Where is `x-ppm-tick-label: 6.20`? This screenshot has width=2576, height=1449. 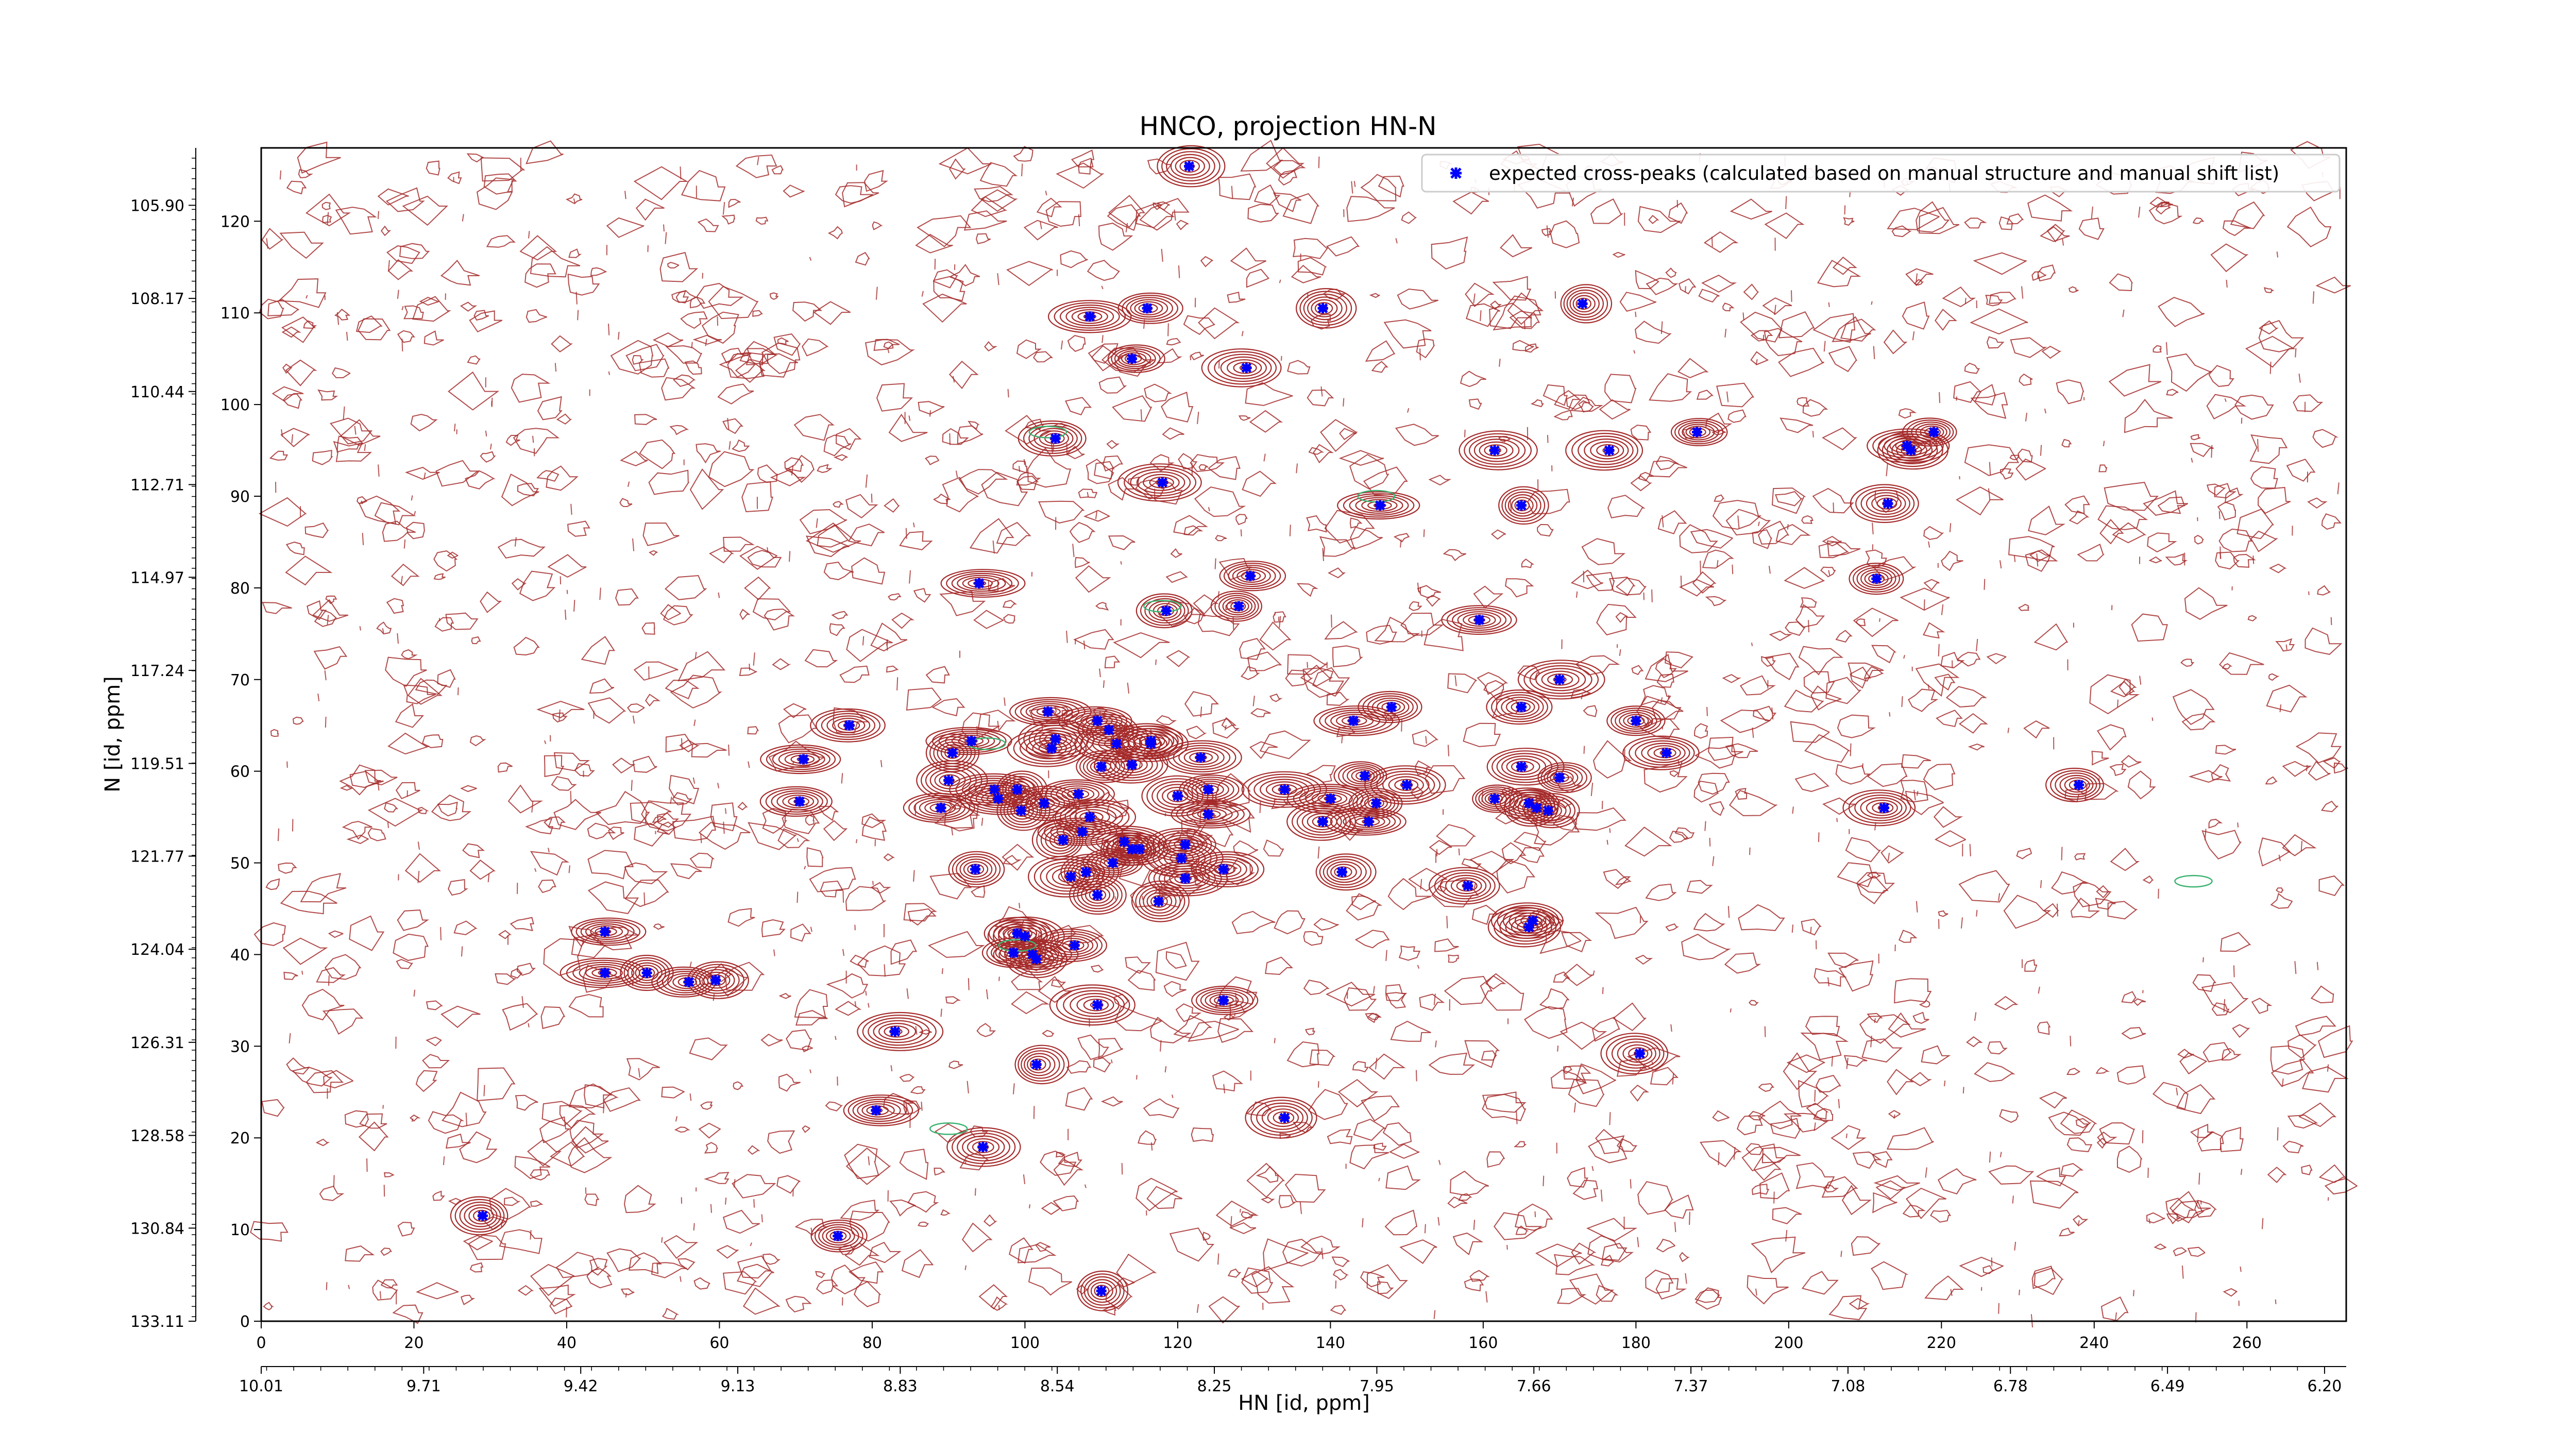 x-ppm-tick-label: 6.20 is located at coordinates (2325, 1386).